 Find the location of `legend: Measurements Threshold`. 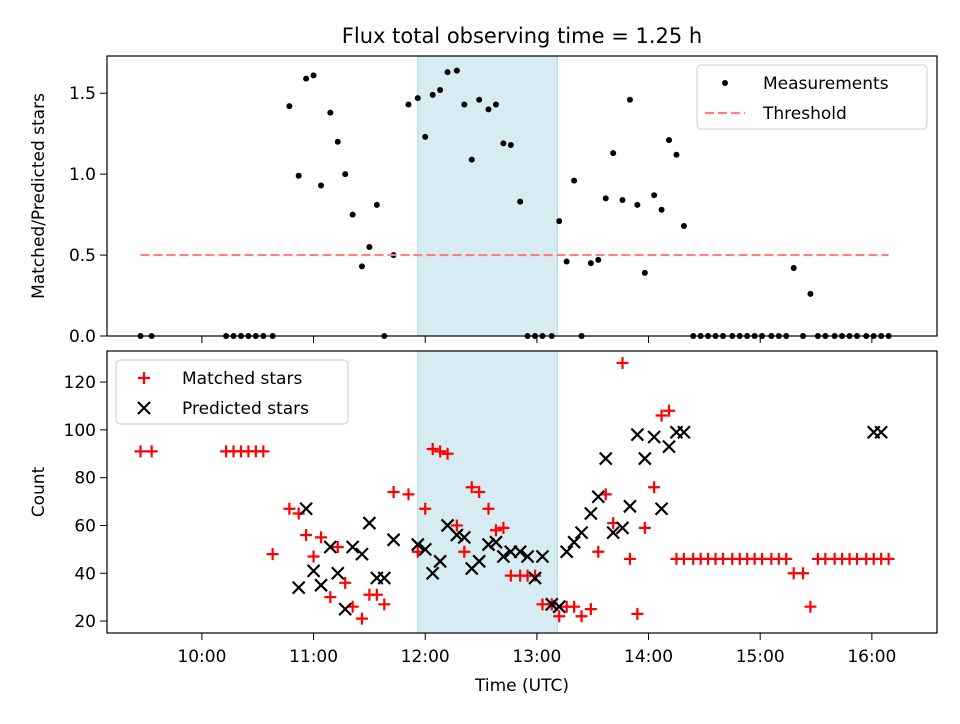

legend: Measurements Threshold is located at coordinates (812, 97).